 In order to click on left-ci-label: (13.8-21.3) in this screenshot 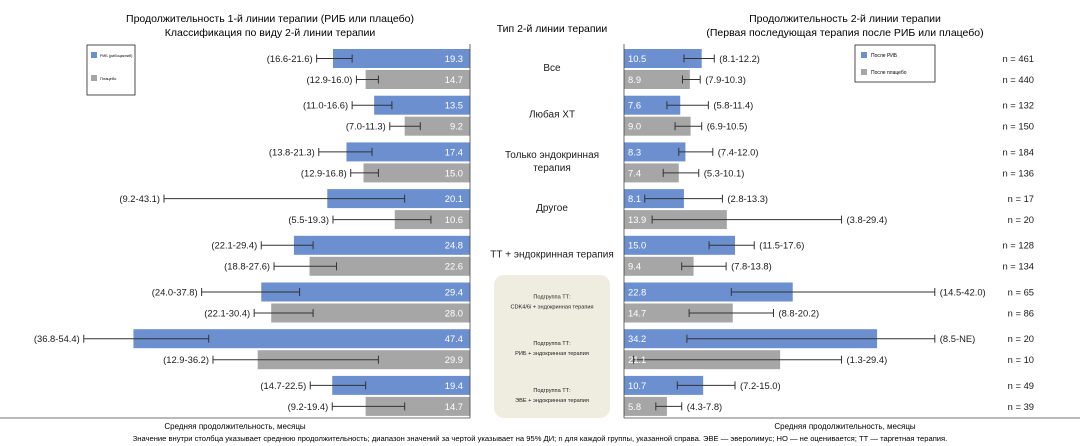, I will do `click(292, 151)`.